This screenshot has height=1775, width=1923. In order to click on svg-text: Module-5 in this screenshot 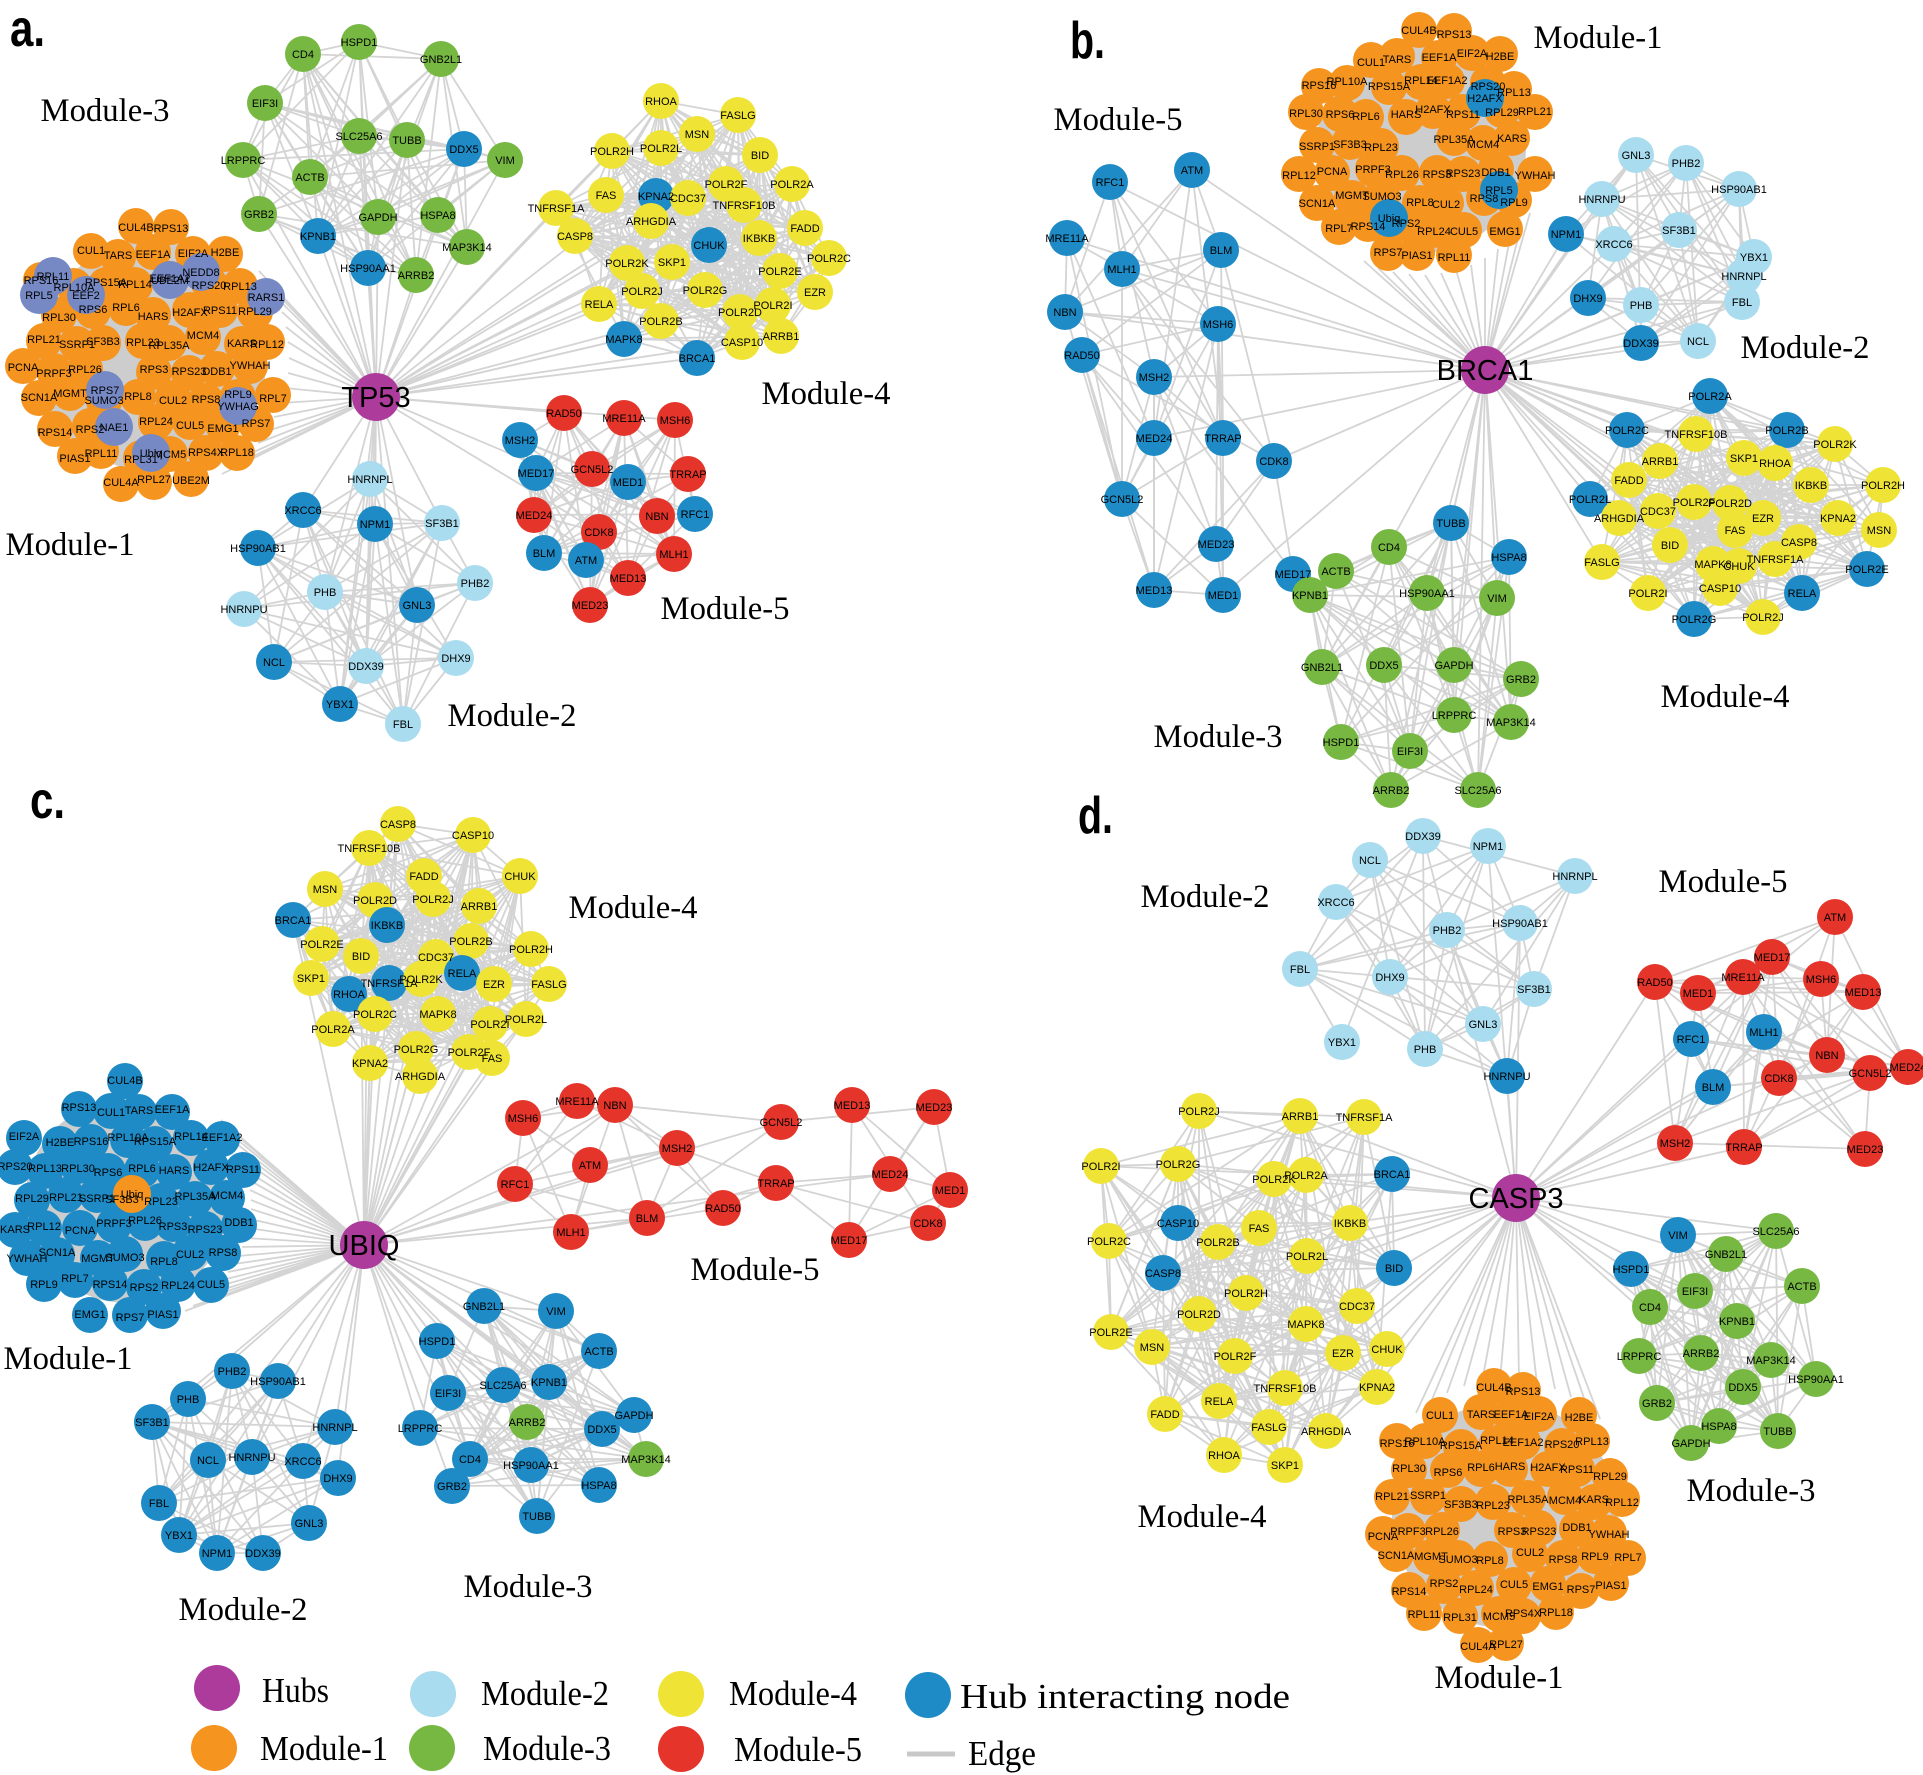, I will do `click(798, 1749)`.